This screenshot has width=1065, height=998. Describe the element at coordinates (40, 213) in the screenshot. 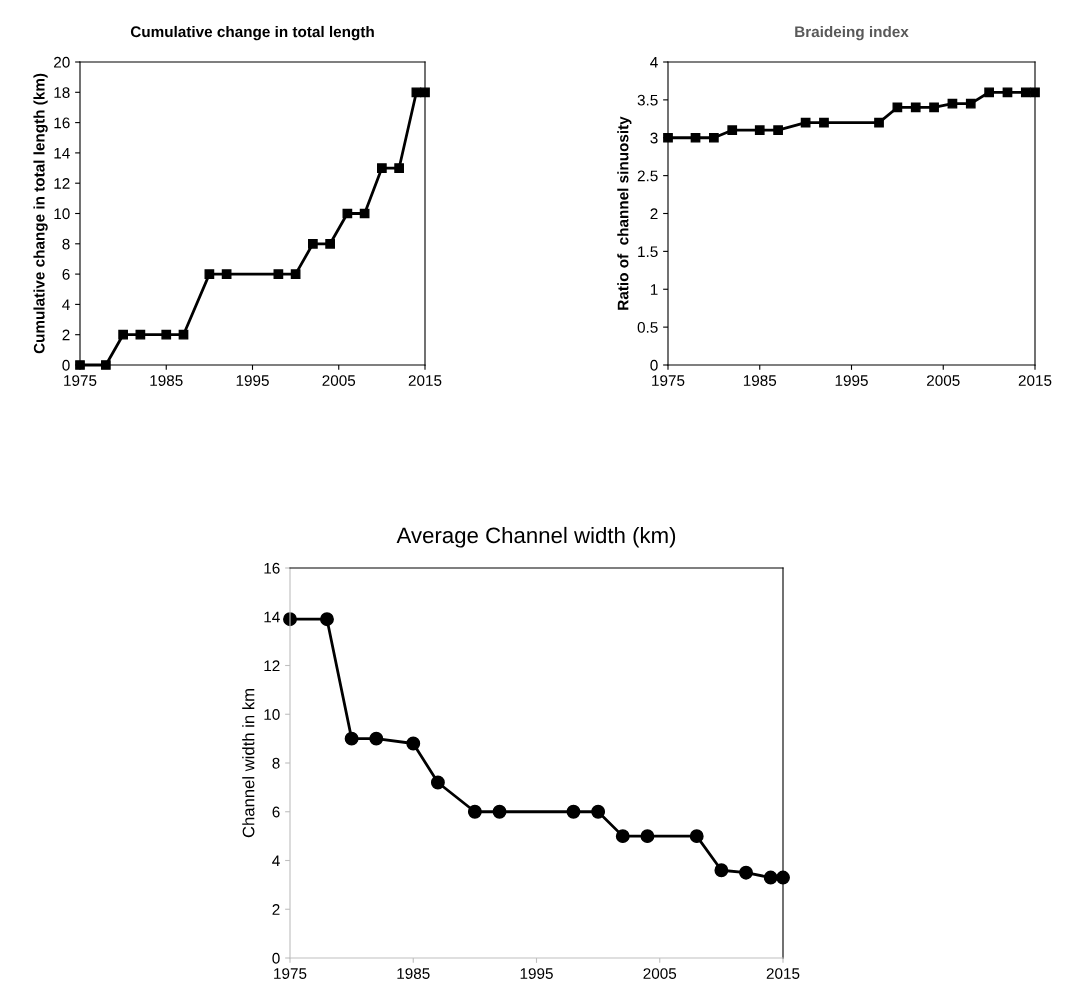

I see `y-axis-title: Cumulative change in total length (km)` at that location.